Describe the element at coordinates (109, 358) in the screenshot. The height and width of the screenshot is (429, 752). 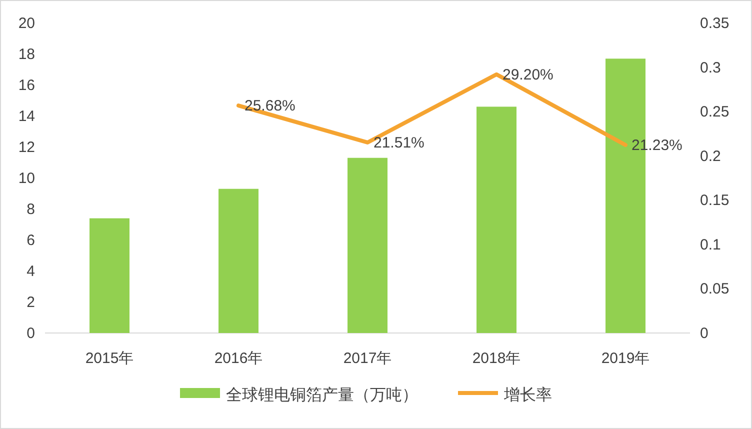
I see `xtick: 2015年` at that location.